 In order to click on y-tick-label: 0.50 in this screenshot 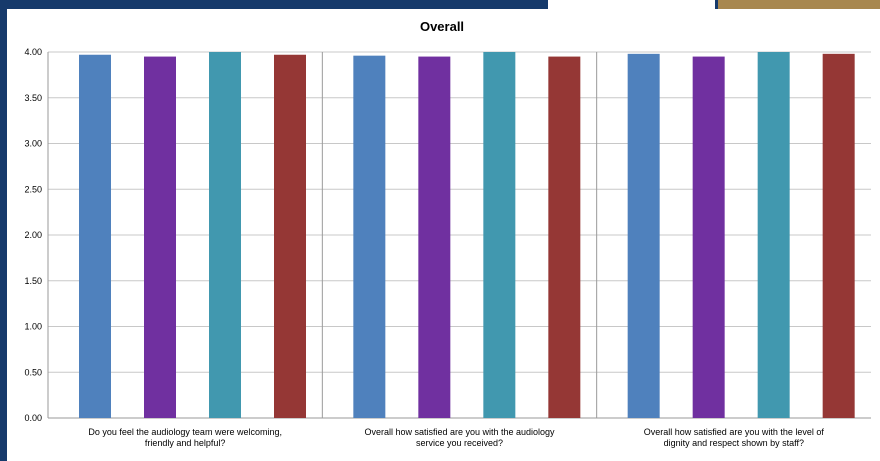, I will do `click(33, 372)`.